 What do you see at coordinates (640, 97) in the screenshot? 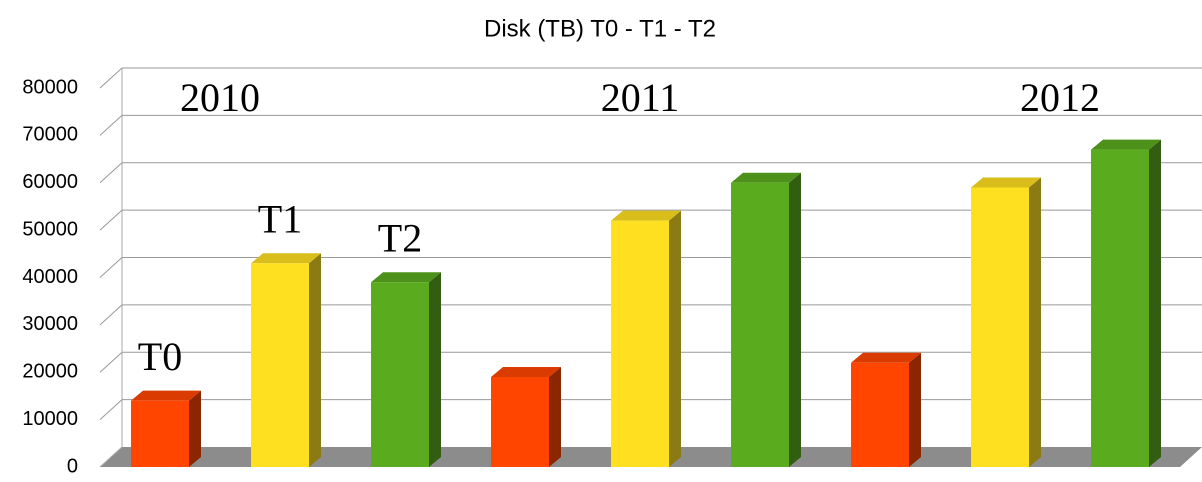
I see `category-label: 2011` at bounding box center [640, 97].